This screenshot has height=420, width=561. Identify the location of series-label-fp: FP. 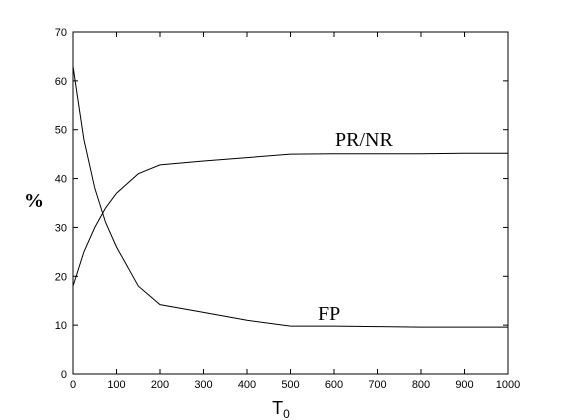
(329, 314).